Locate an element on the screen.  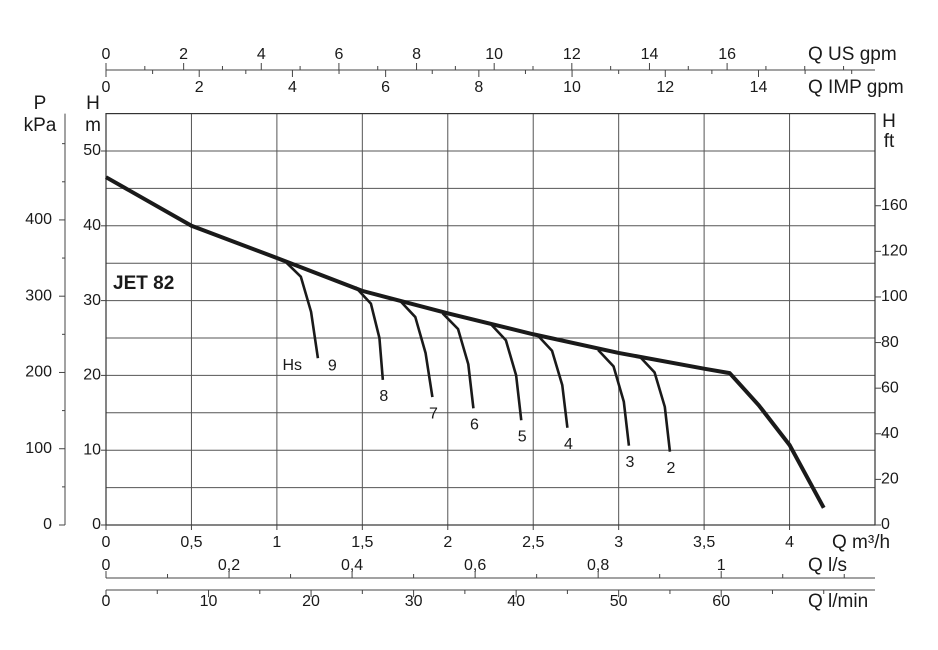
curve-label: 3 is located at coordinates (629, 462).